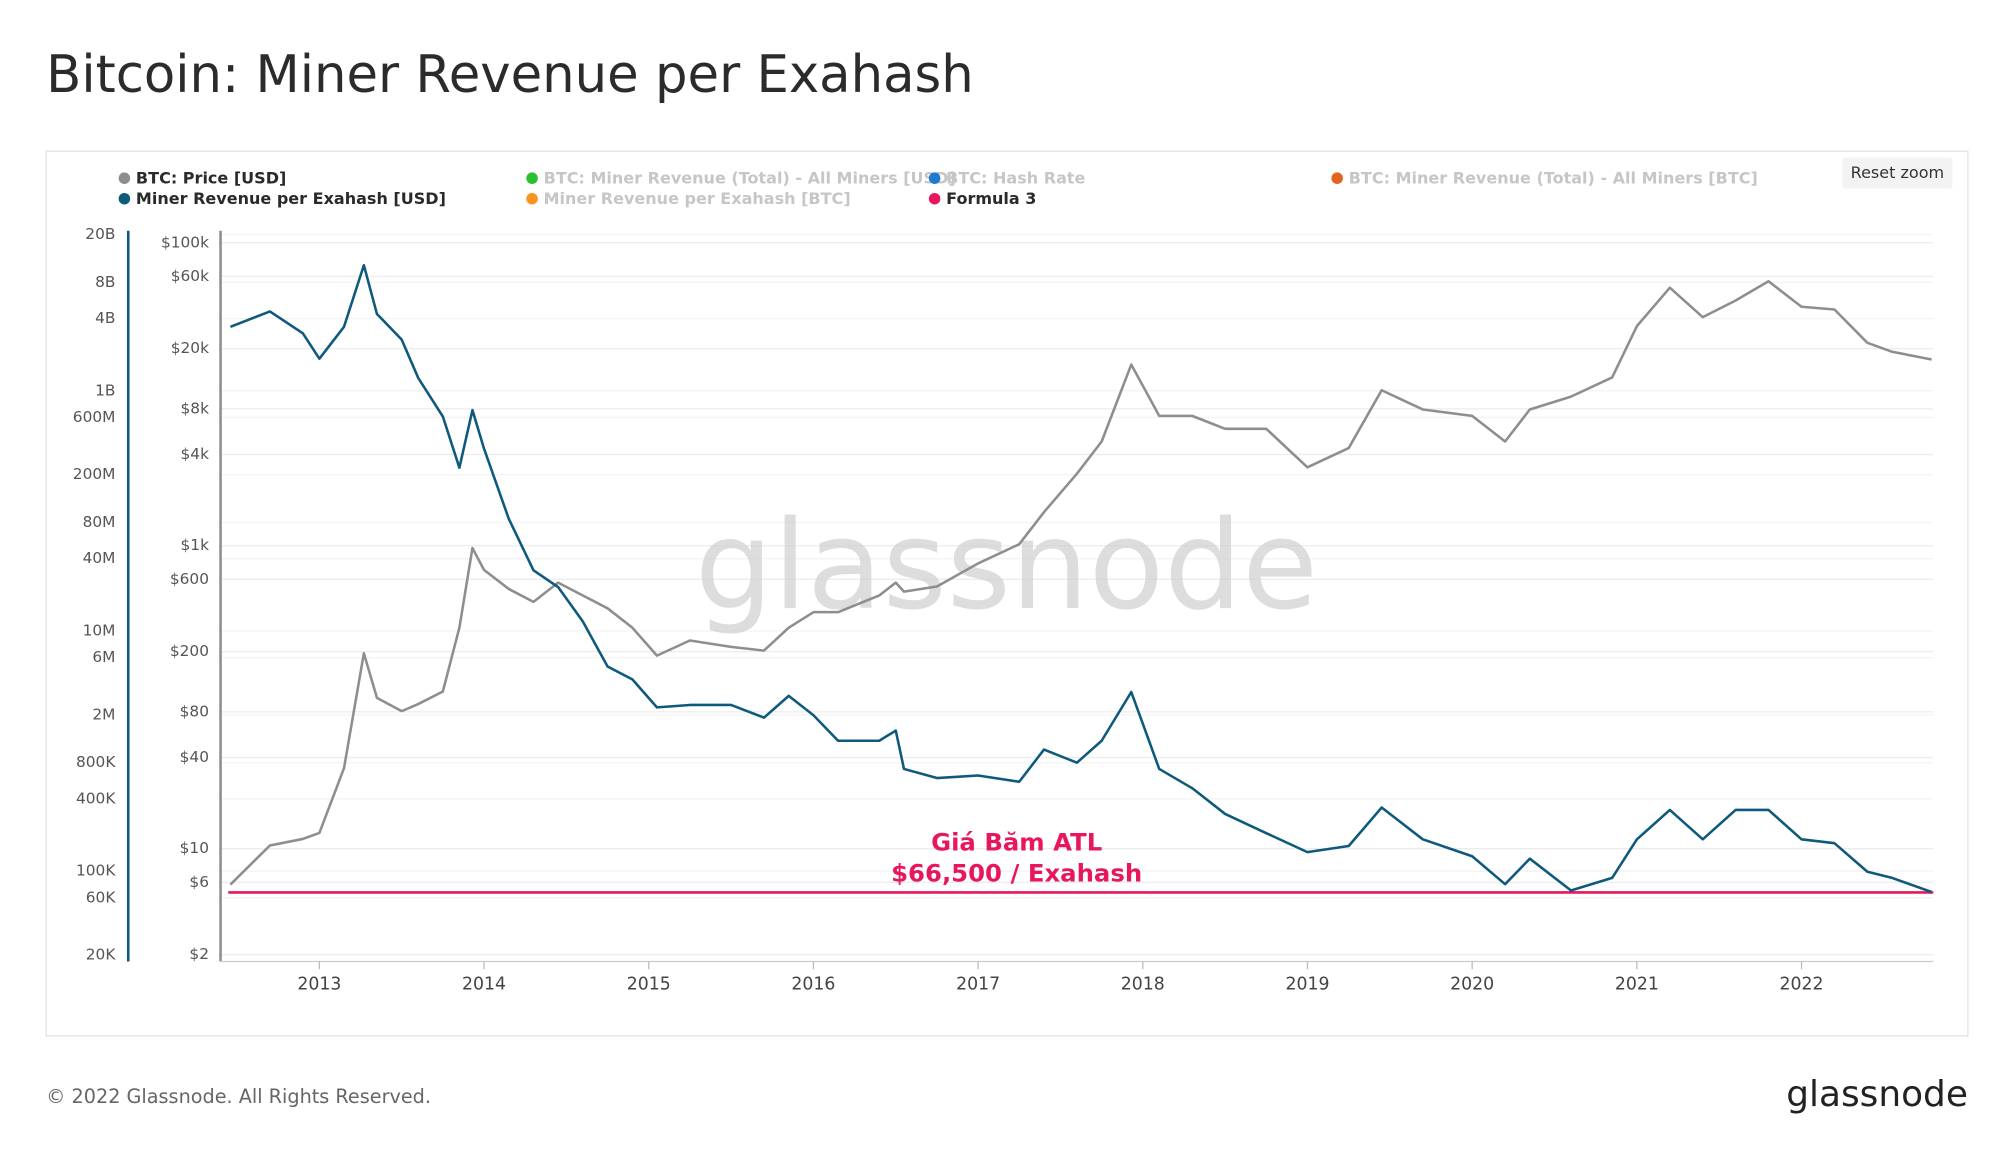  I want to click on reset-zoom-label: Reset zoom, so click(1897, 172).